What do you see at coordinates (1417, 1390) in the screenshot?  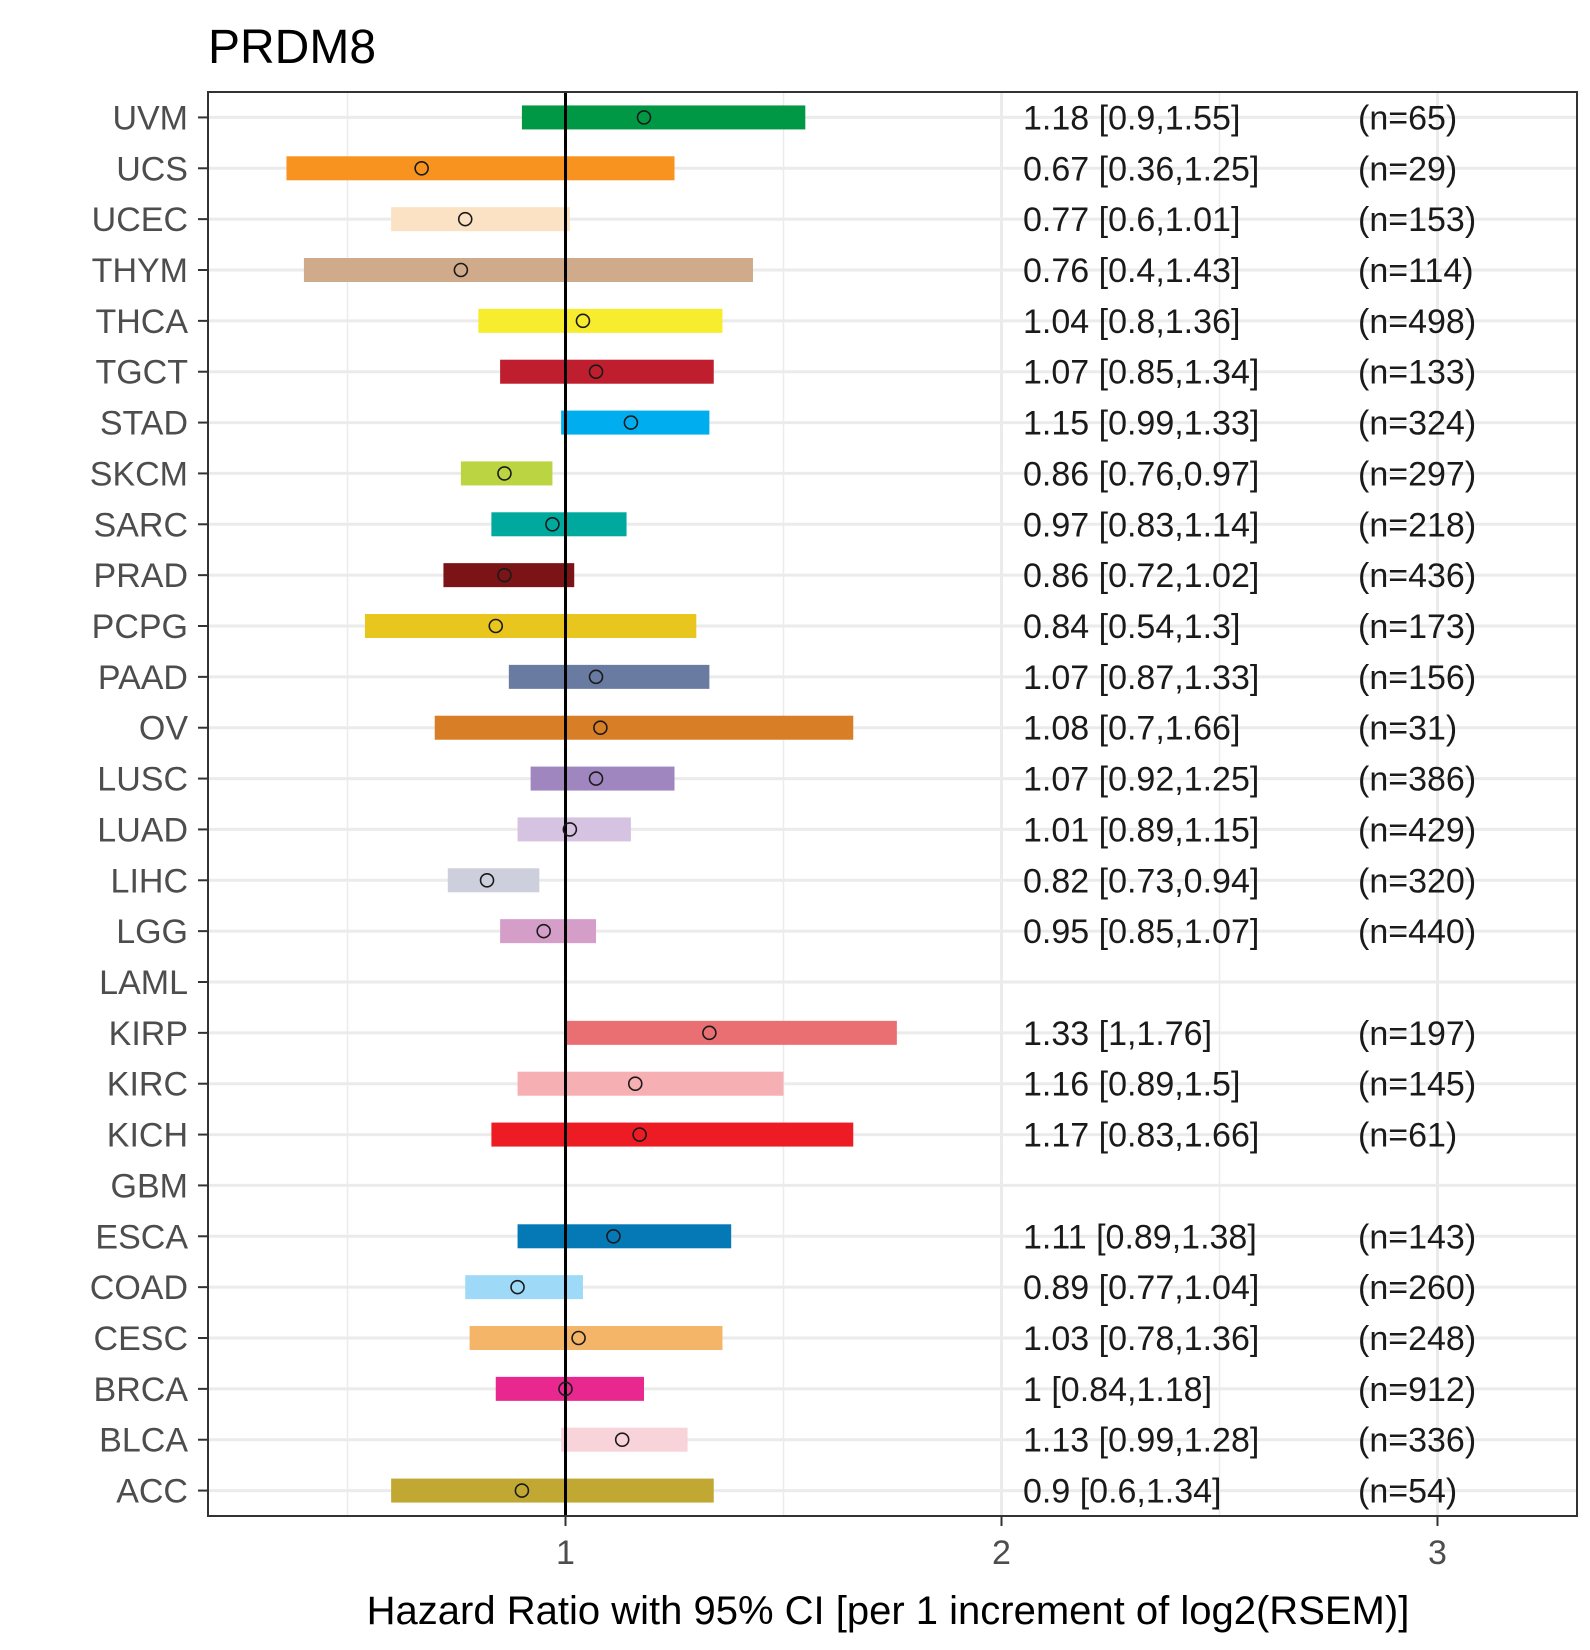 I see `sample-size-text: (n=912)` at bounding box center [1417, 1390].